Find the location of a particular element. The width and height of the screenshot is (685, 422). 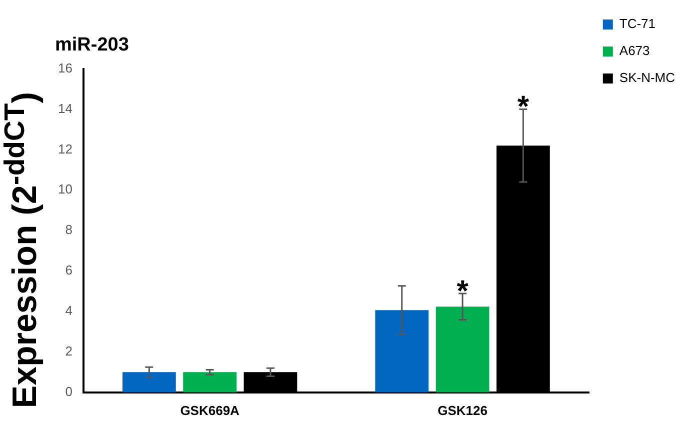

y-tick-label: 2 is located at coordinates (68, 351).